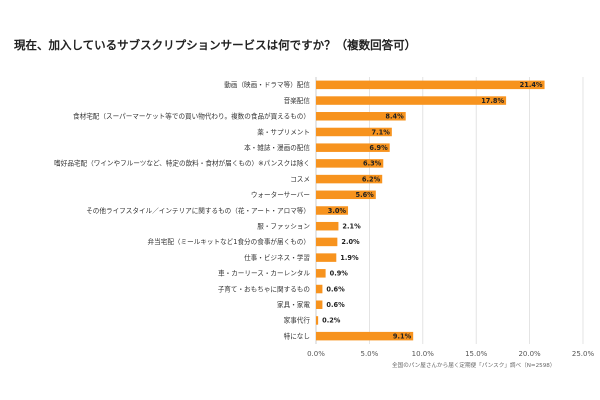 Image resolution: width=600 pixels, height=400 pixels. Describe the element at coordinates (351, 227) in the screenshot. I see `value-label: 2.1%` at that location.